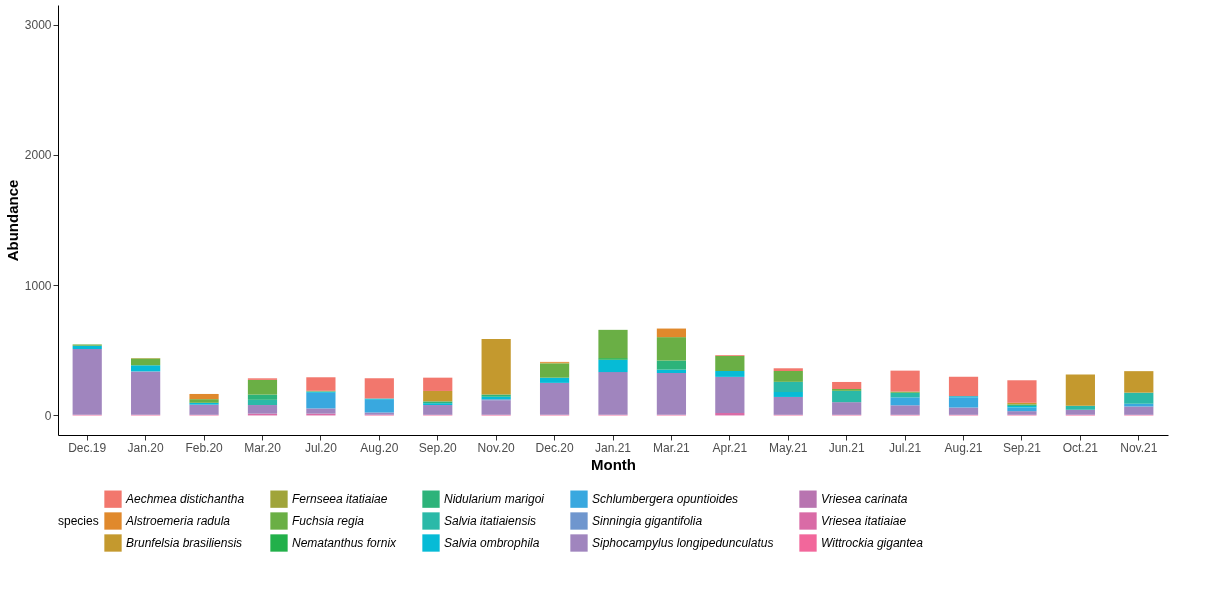 This screenshot has width=1219, height=614. I want to click on x-tick-label: Sep.20, so click(438, 447).